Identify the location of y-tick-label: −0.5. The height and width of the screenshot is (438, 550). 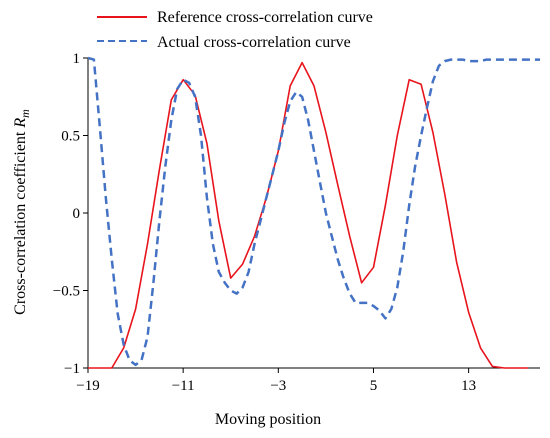
(66, 292).